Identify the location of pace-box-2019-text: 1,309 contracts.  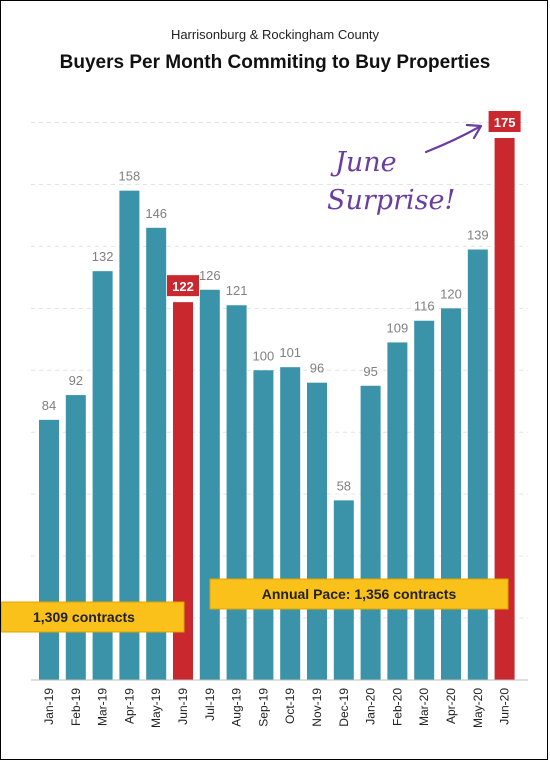
(84, 617).